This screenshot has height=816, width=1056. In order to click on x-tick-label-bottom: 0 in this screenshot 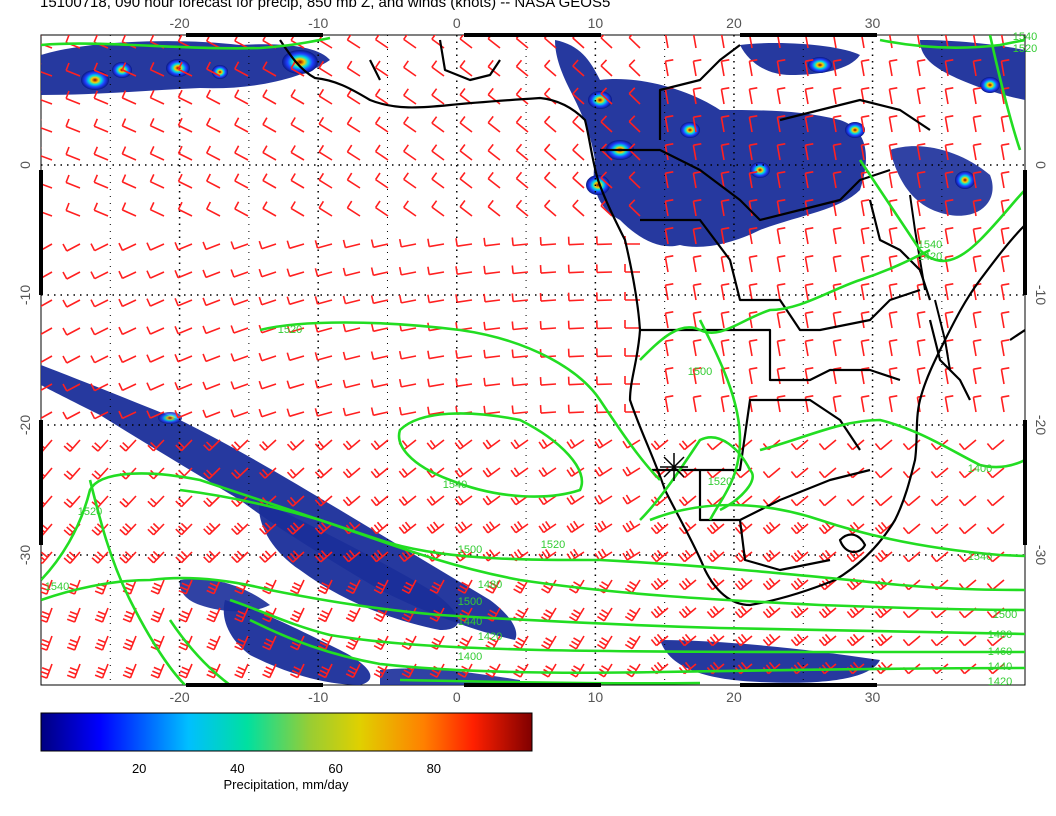, I will do `click(457, 697)`.